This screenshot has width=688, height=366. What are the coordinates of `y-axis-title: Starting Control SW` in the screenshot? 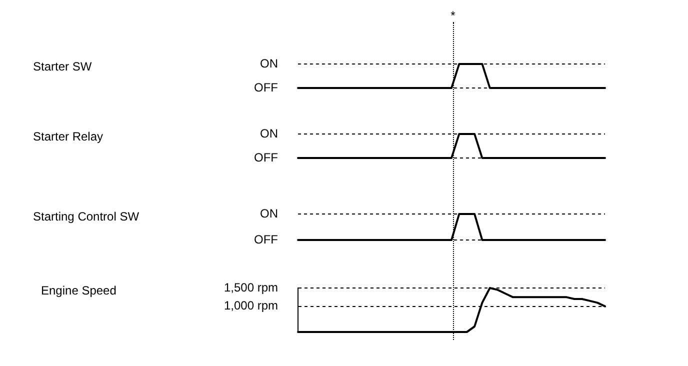 It's located at (86, 216).